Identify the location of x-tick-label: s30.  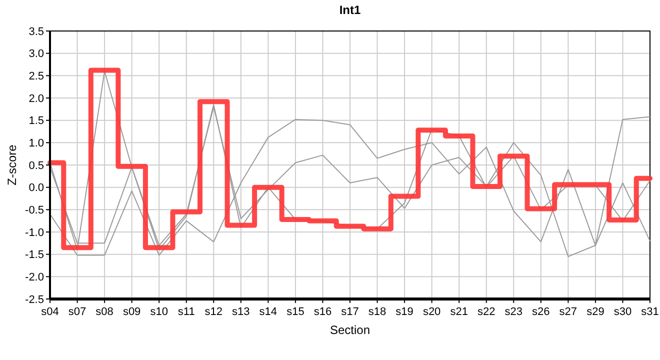
(623, 312).